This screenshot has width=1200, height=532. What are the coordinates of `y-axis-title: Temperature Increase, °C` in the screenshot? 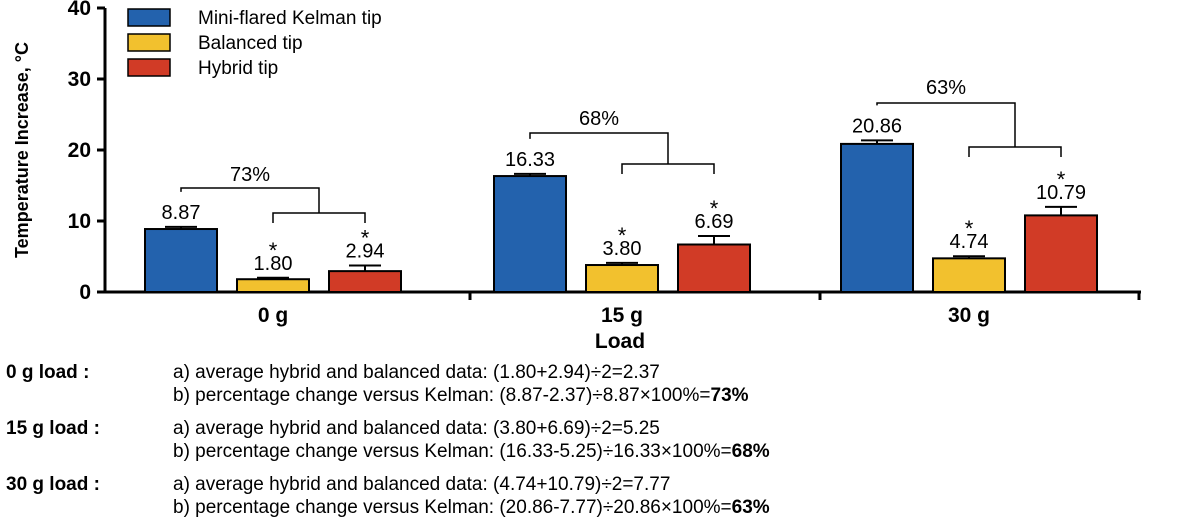 It's located at (22, 150).